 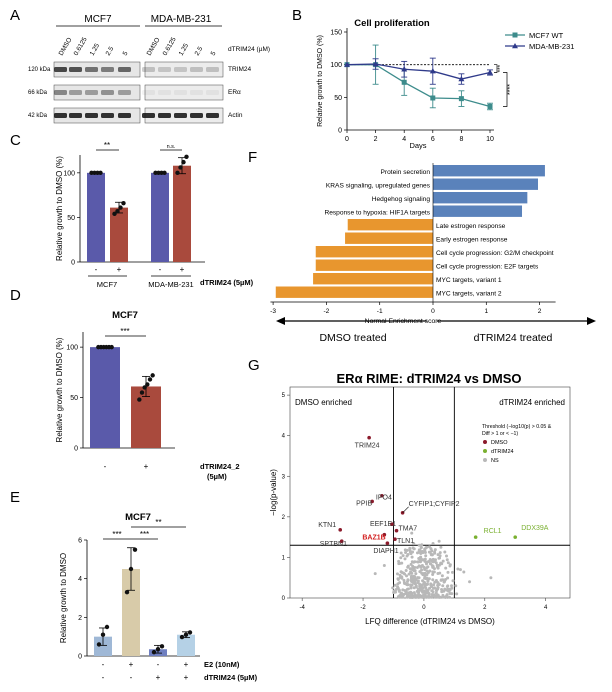 What do you see at coordinates (105, 466) in the screenshot?
I see `category-label: -` at bounding box center [105, 466].